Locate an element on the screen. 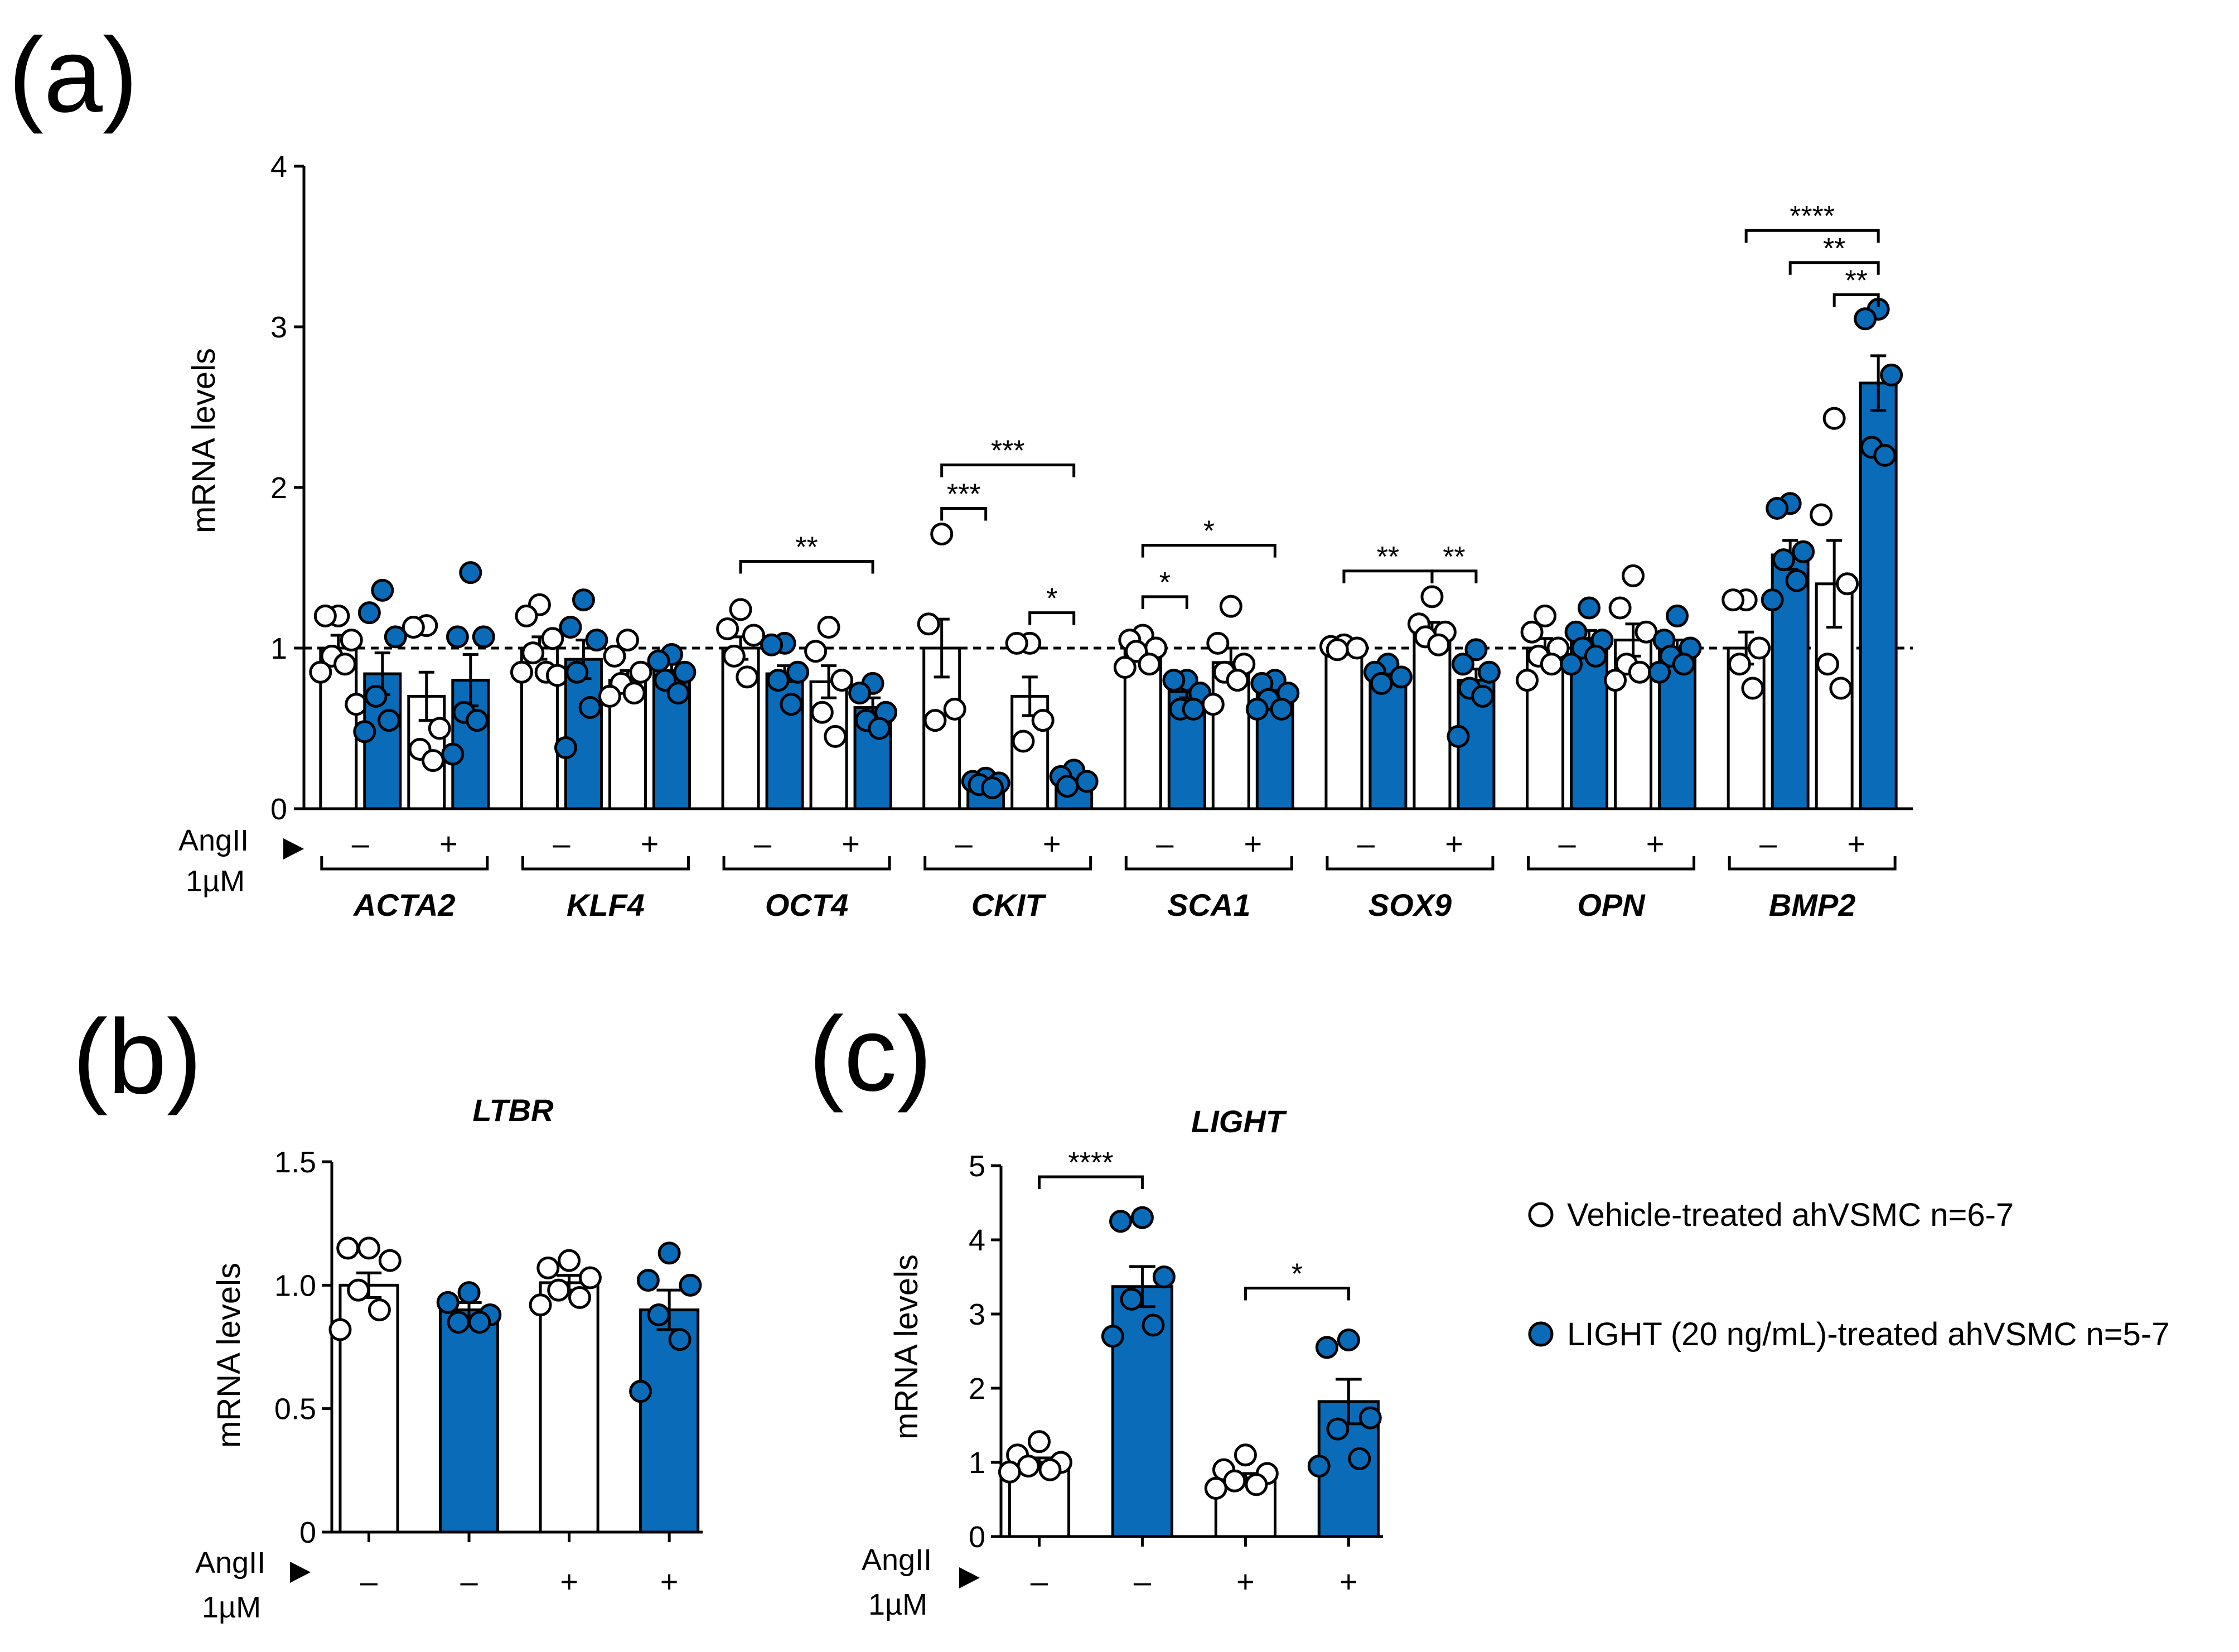  ltbr-vehicle-bar is located at coordinates (569, 1407).